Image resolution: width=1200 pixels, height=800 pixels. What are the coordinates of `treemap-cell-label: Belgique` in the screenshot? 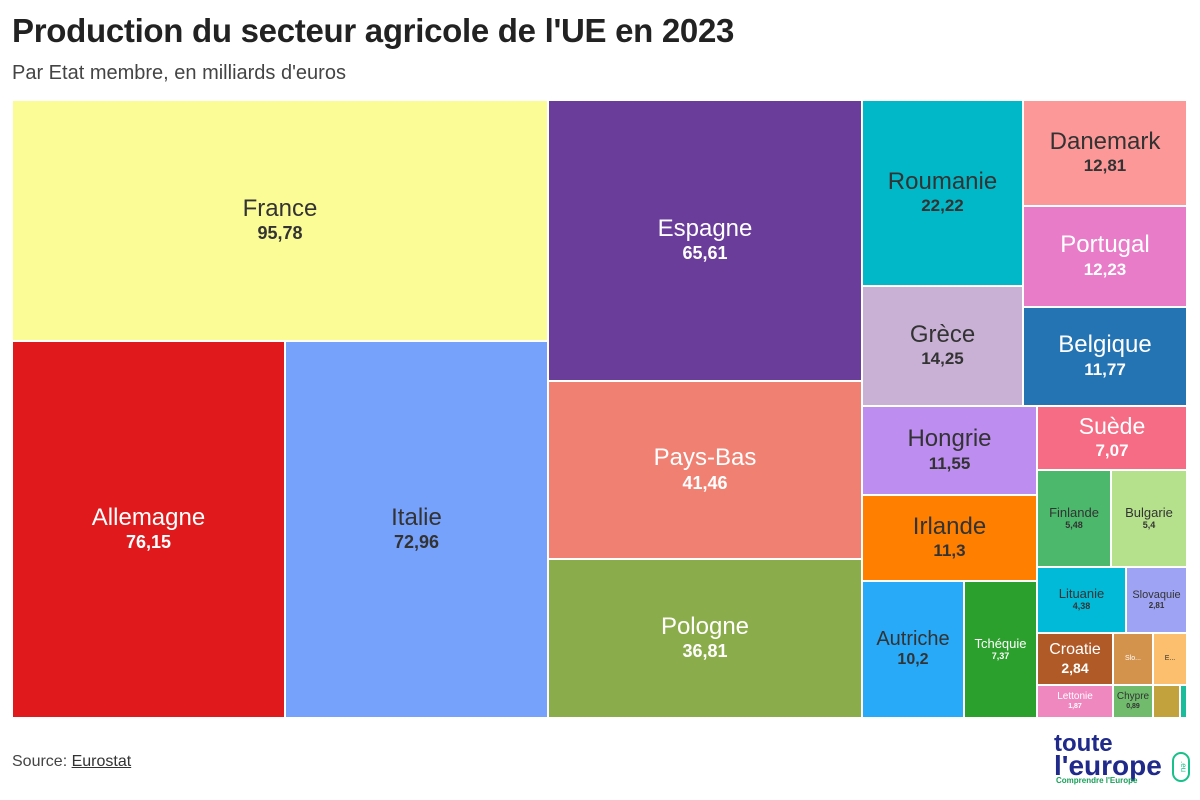 It's located at (1105, 345).